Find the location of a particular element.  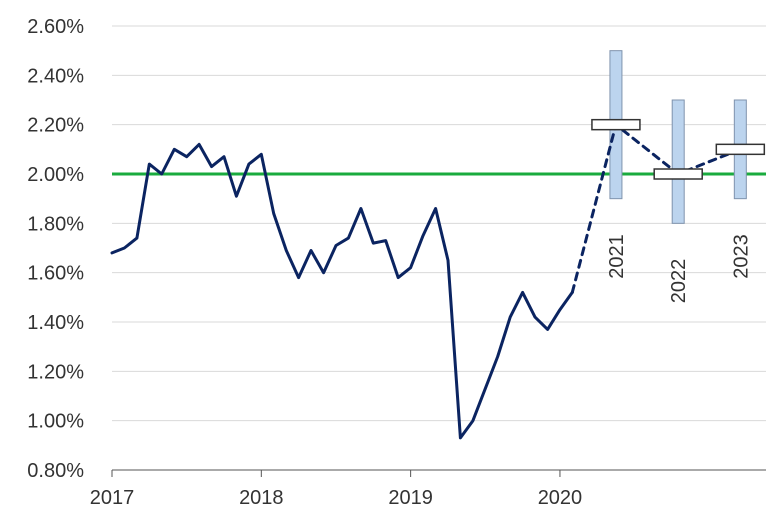

x-tick-label: 2017 is located at coordinates (112, 498).